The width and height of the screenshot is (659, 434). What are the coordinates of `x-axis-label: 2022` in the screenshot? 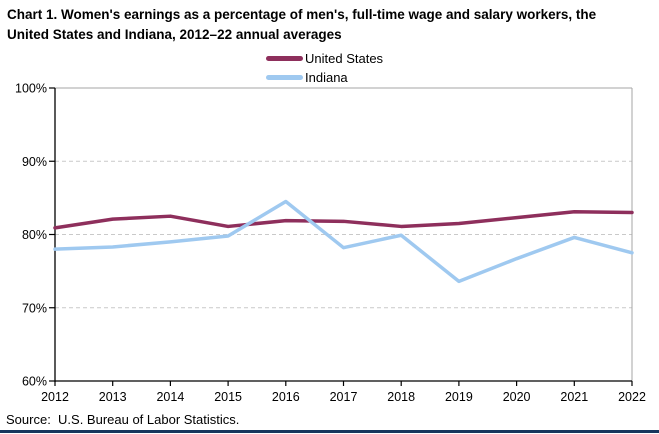 It's located at (632, 397).